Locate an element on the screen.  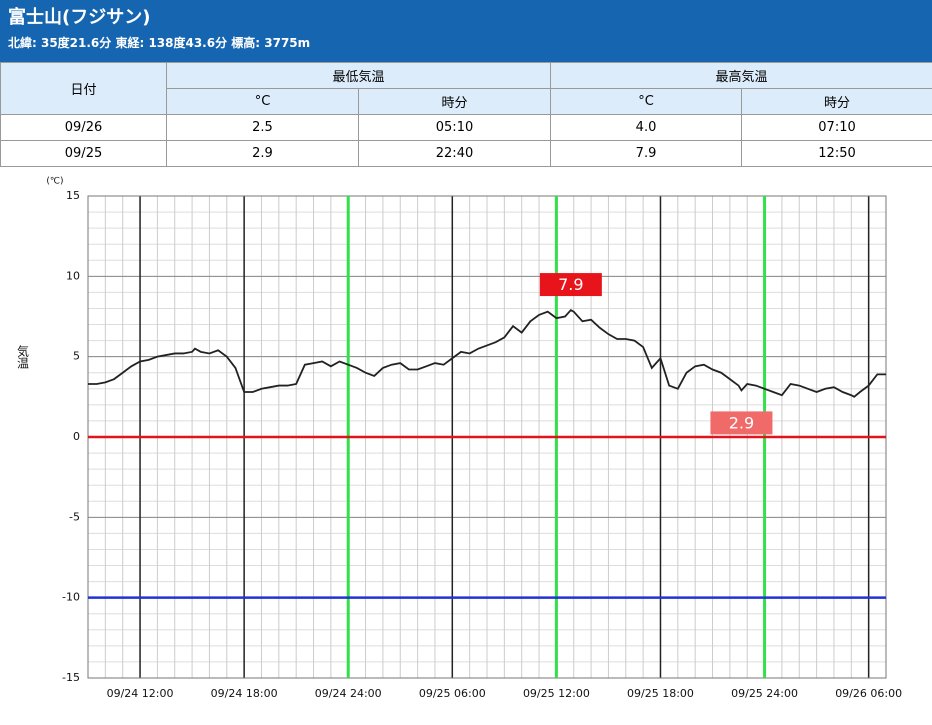
annotation-label: 2.9 is located at coordinates (741, 422).